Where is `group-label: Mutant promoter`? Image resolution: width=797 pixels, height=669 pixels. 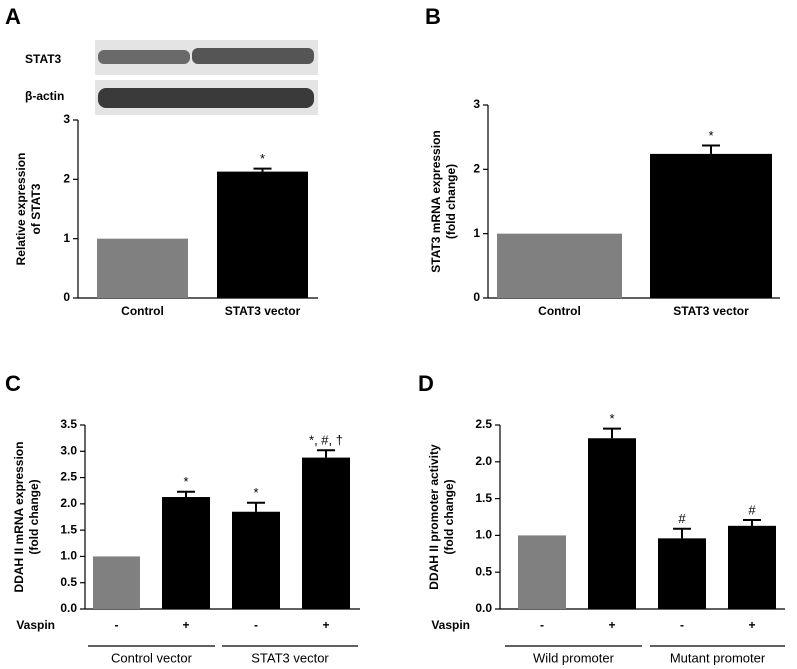 group-label: Mutant promoter is located at coordinates (718, 657).